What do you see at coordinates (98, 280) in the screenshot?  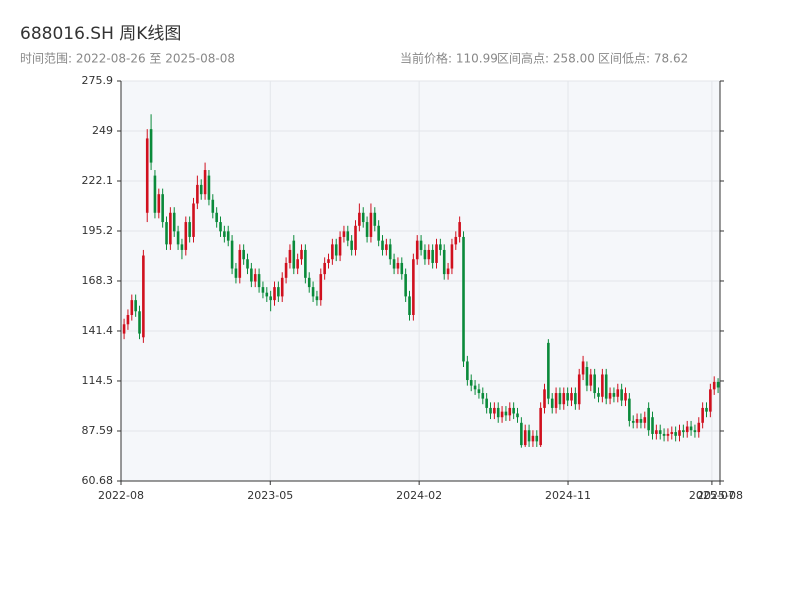 I see `y-tick-label: 168.3` at bounding box center [98, 280].